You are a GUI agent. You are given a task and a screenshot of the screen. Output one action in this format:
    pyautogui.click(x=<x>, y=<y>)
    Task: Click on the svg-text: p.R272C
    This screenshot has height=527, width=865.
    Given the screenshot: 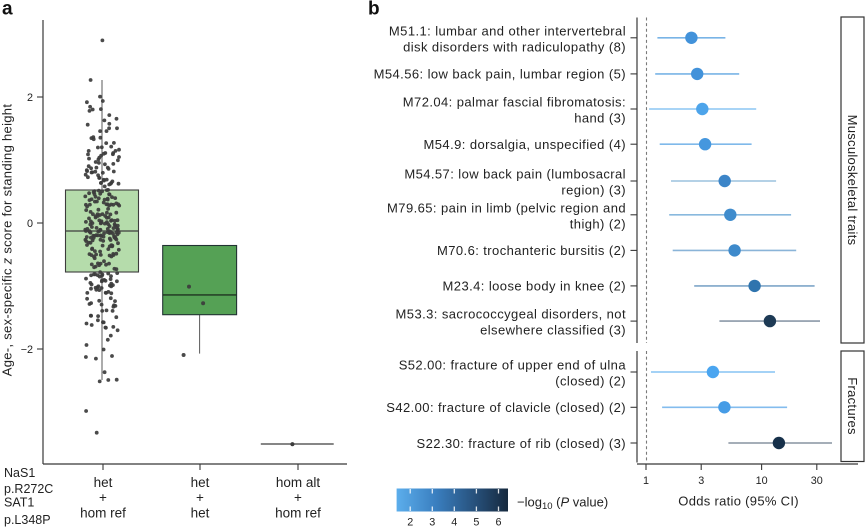 What is the action you would take?
    pyautogui.click(x=28, y=489)
    